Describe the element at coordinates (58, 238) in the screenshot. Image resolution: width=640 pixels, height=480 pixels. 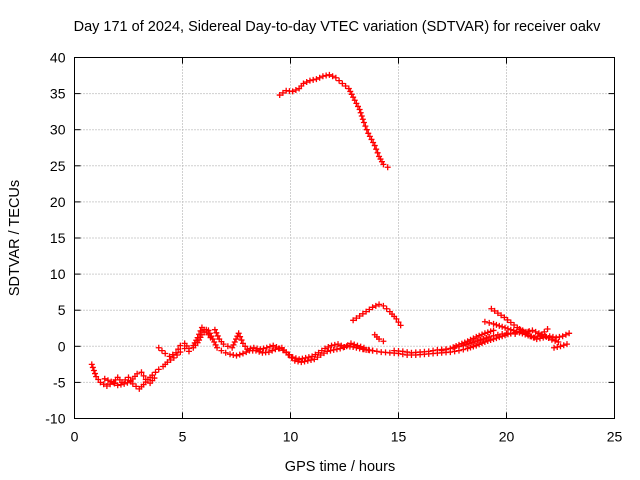
I see `y-tick-label: 15` at that location.